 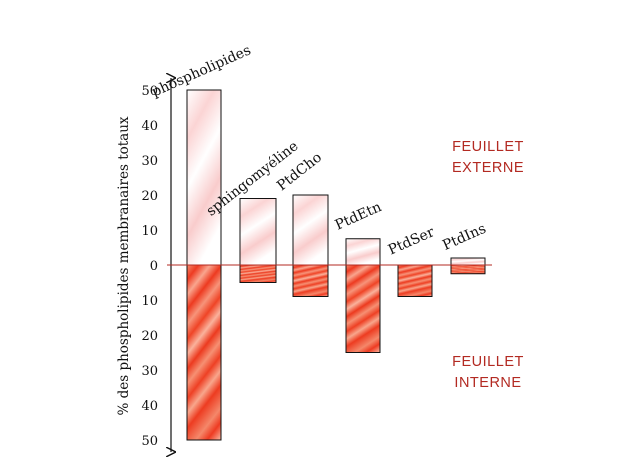 I want to click on inner-annotation-line-2: INTERNE, so click(x=487, y=383).